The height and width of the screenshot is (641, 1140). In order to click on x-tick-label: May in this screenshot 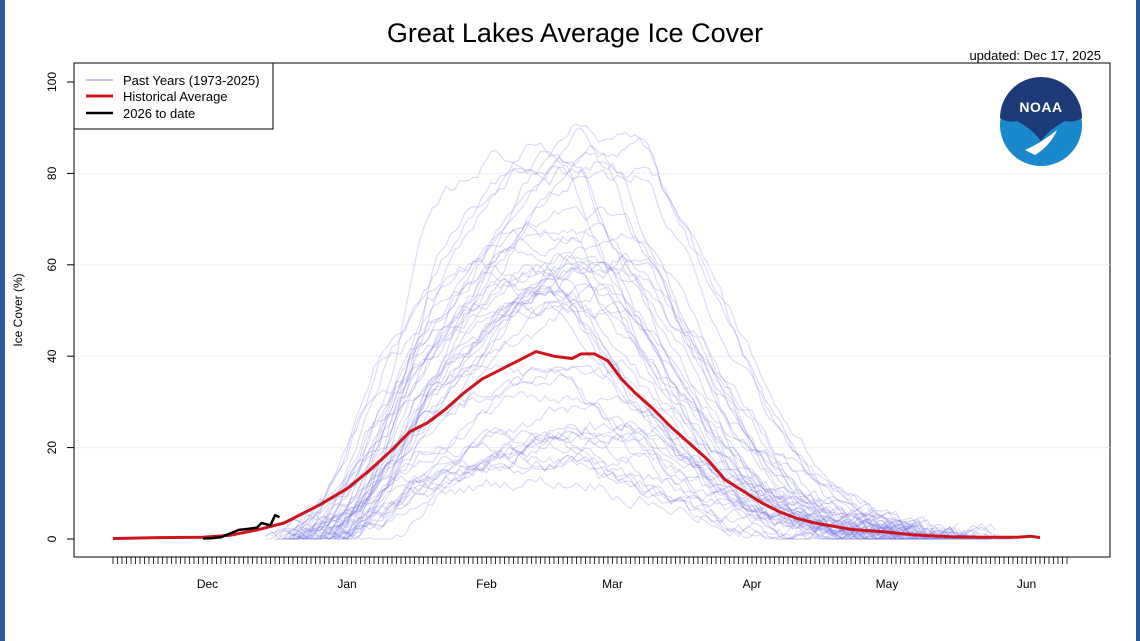, I will do `click(887, 584)`.